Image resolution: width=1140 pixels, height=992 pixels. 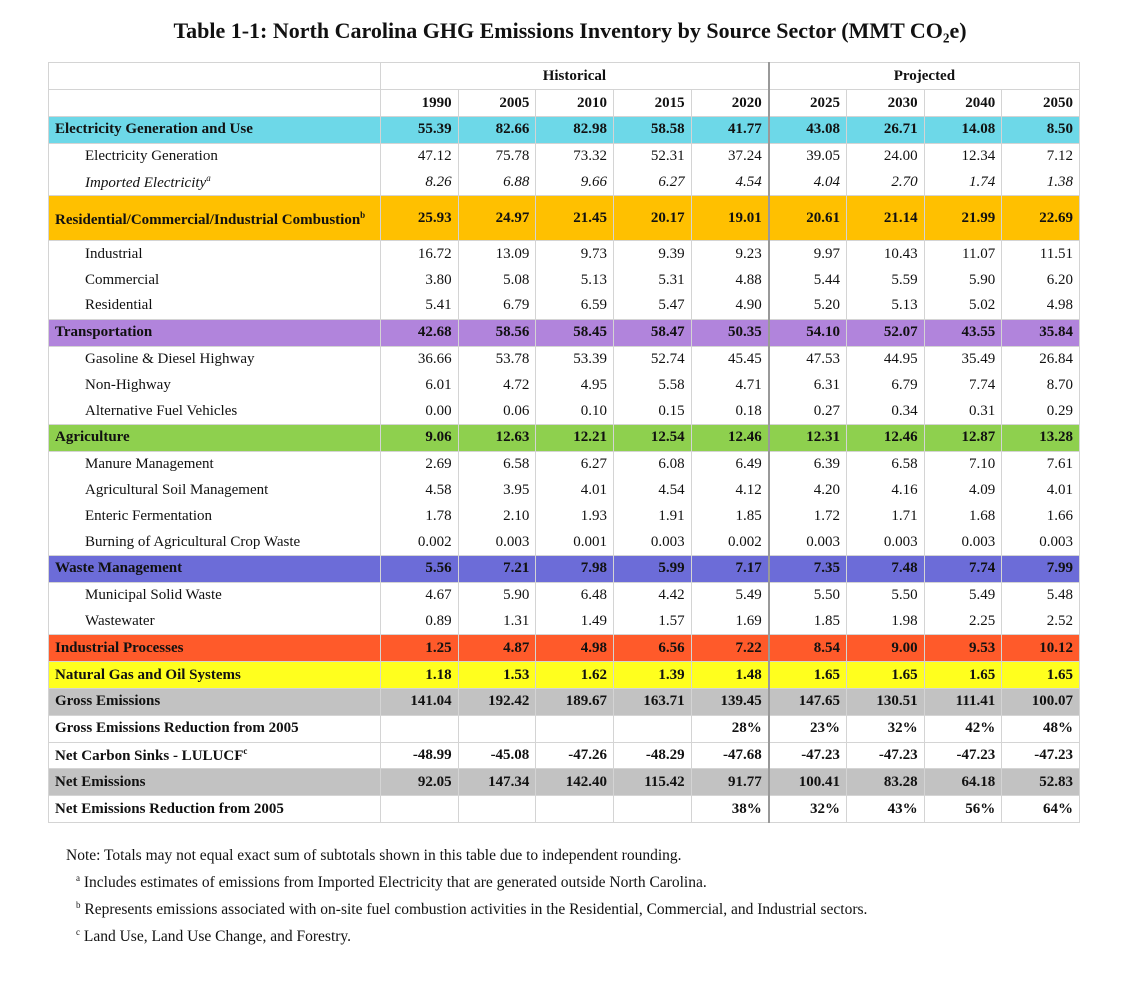 I want to click on value-cell: 4.87, so click(x=497, y=648).